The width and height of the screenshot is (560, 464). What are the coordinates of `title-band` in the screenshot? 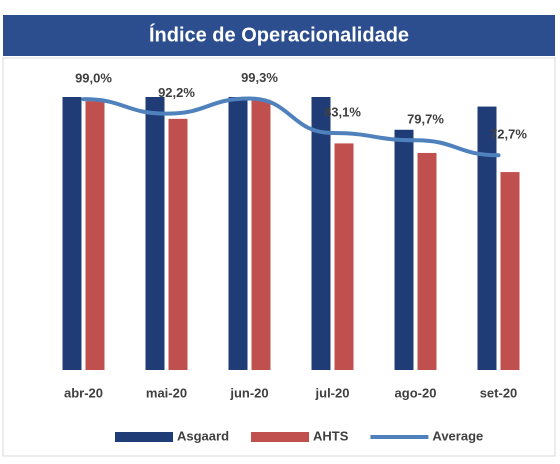 It's located at (279, 35).